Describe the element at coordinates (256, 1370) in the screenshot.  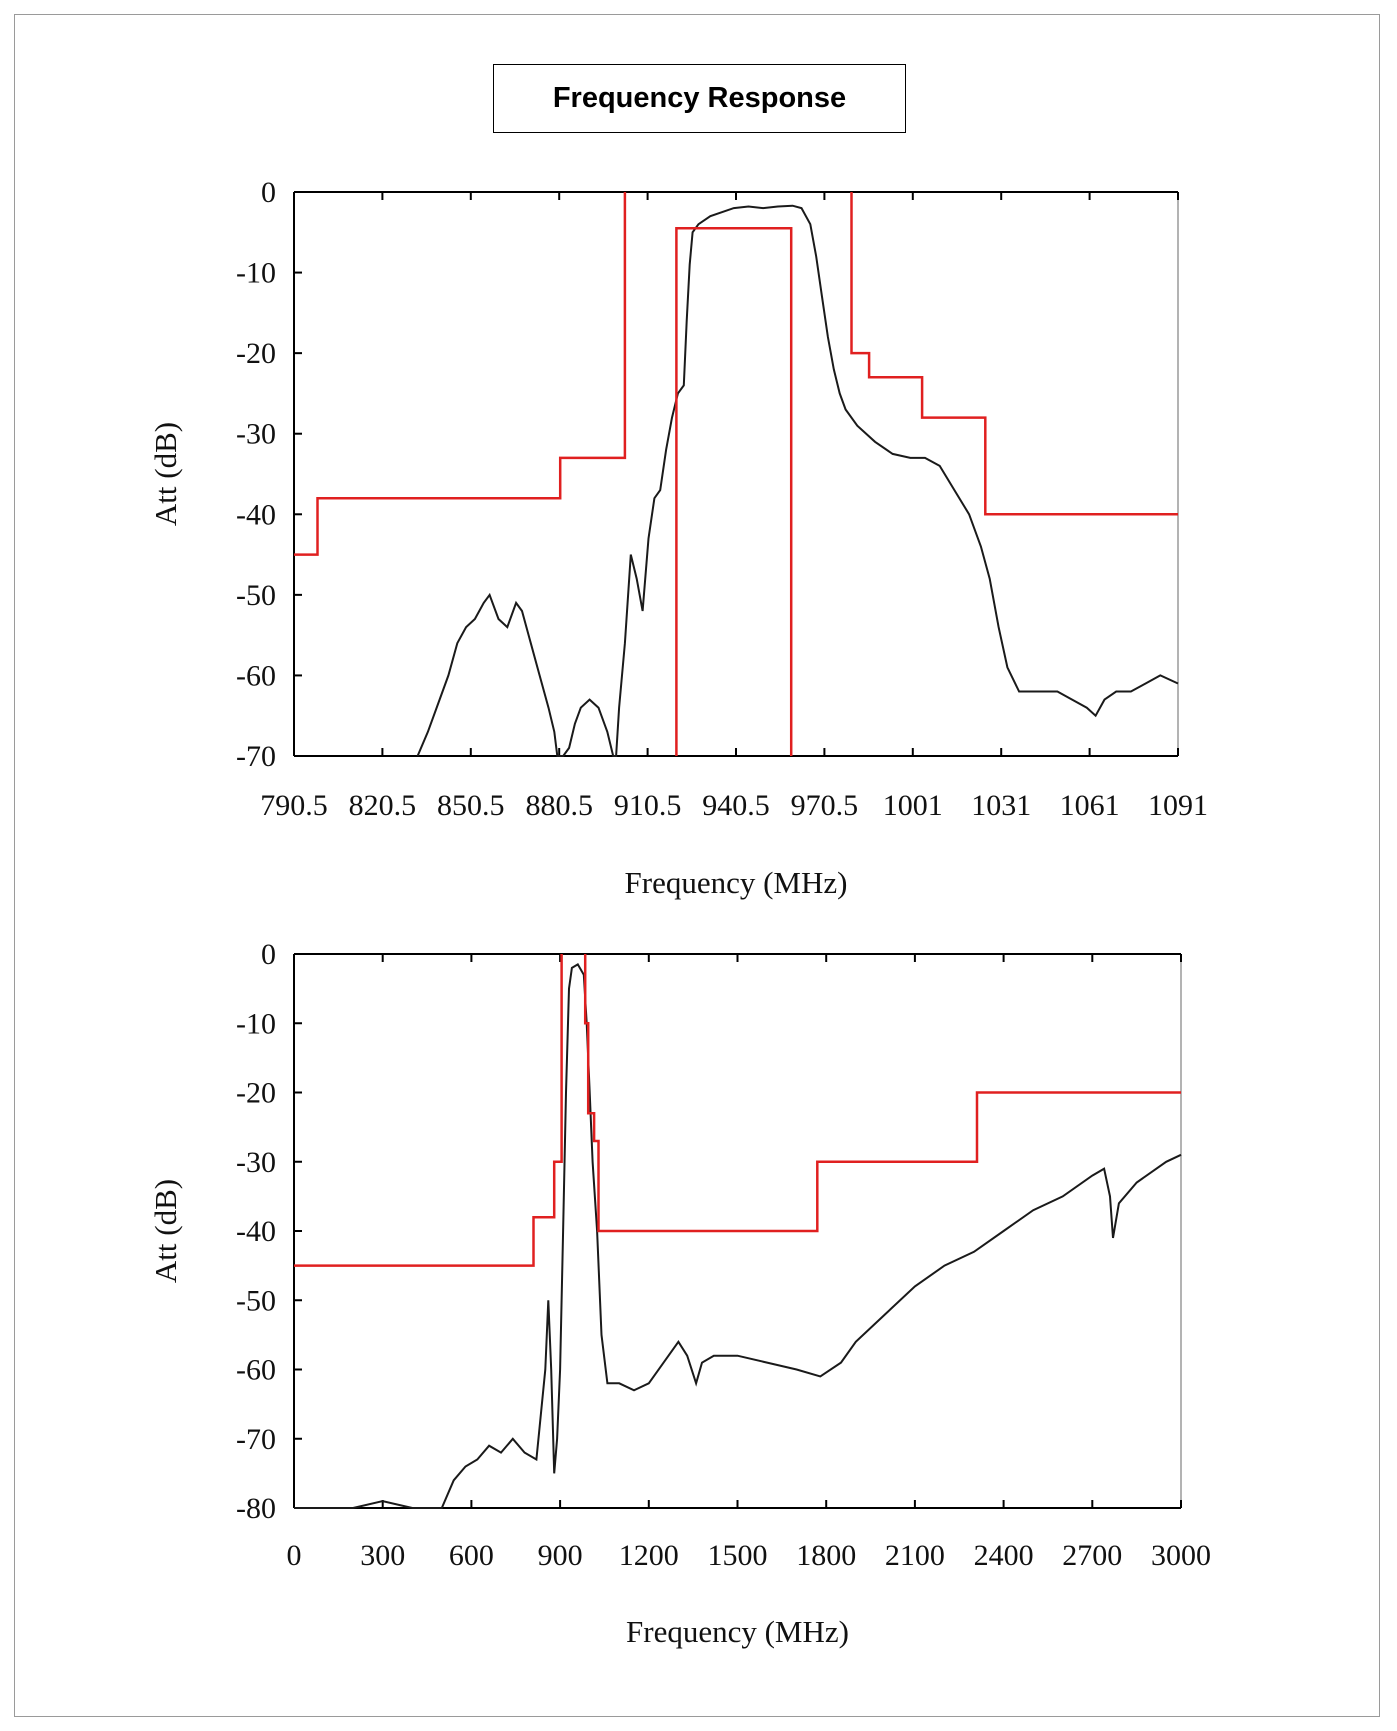
I see `chart2-y-tick-label: -60` at that location.